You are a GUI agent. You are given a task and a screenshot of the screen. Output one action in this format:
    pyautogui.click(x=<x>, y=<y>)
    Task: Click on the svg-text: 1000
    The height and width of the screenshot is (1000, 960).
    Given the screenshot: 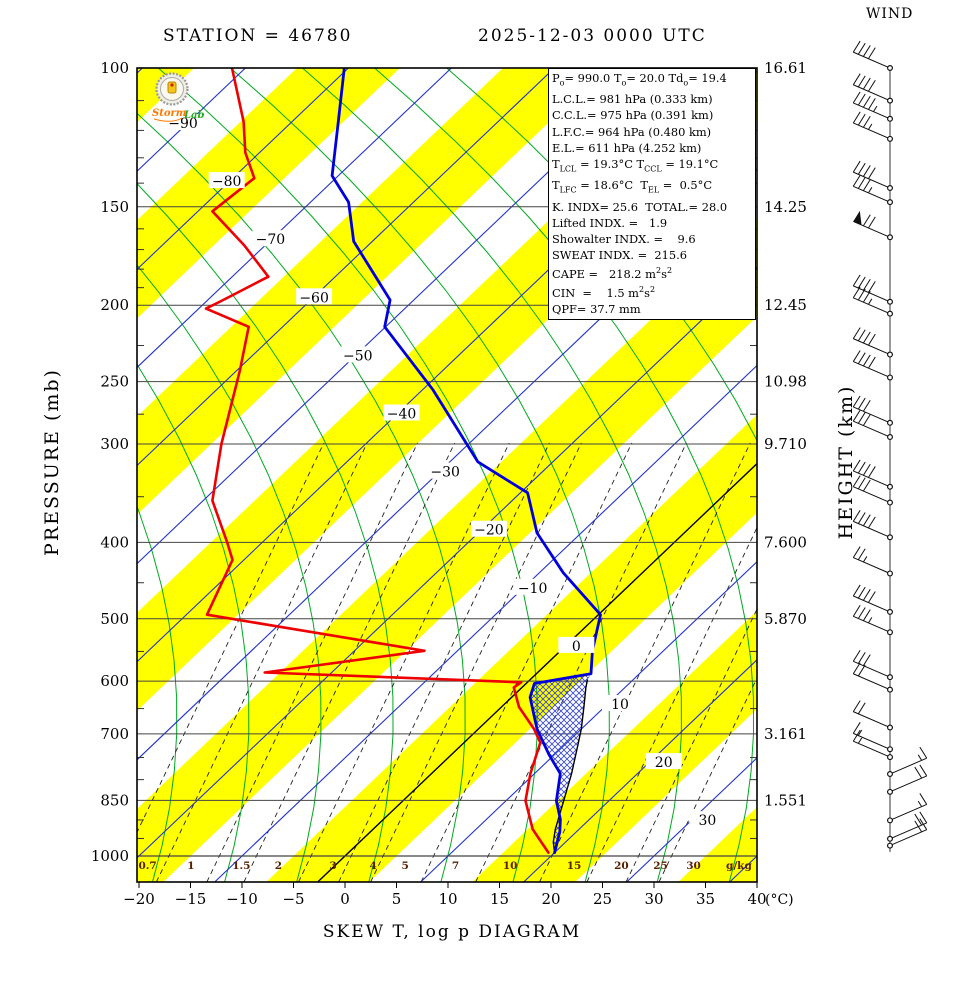 What is the action you would take?
    pyautogui.click(x=110, y=856)
    